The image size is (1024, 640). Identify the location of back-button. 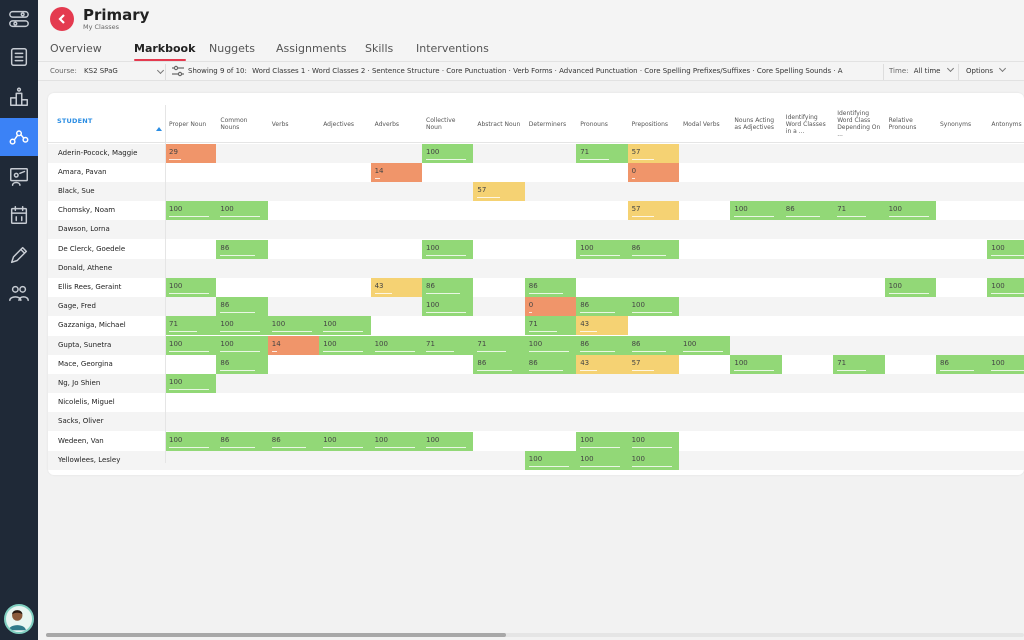
(62, 19).